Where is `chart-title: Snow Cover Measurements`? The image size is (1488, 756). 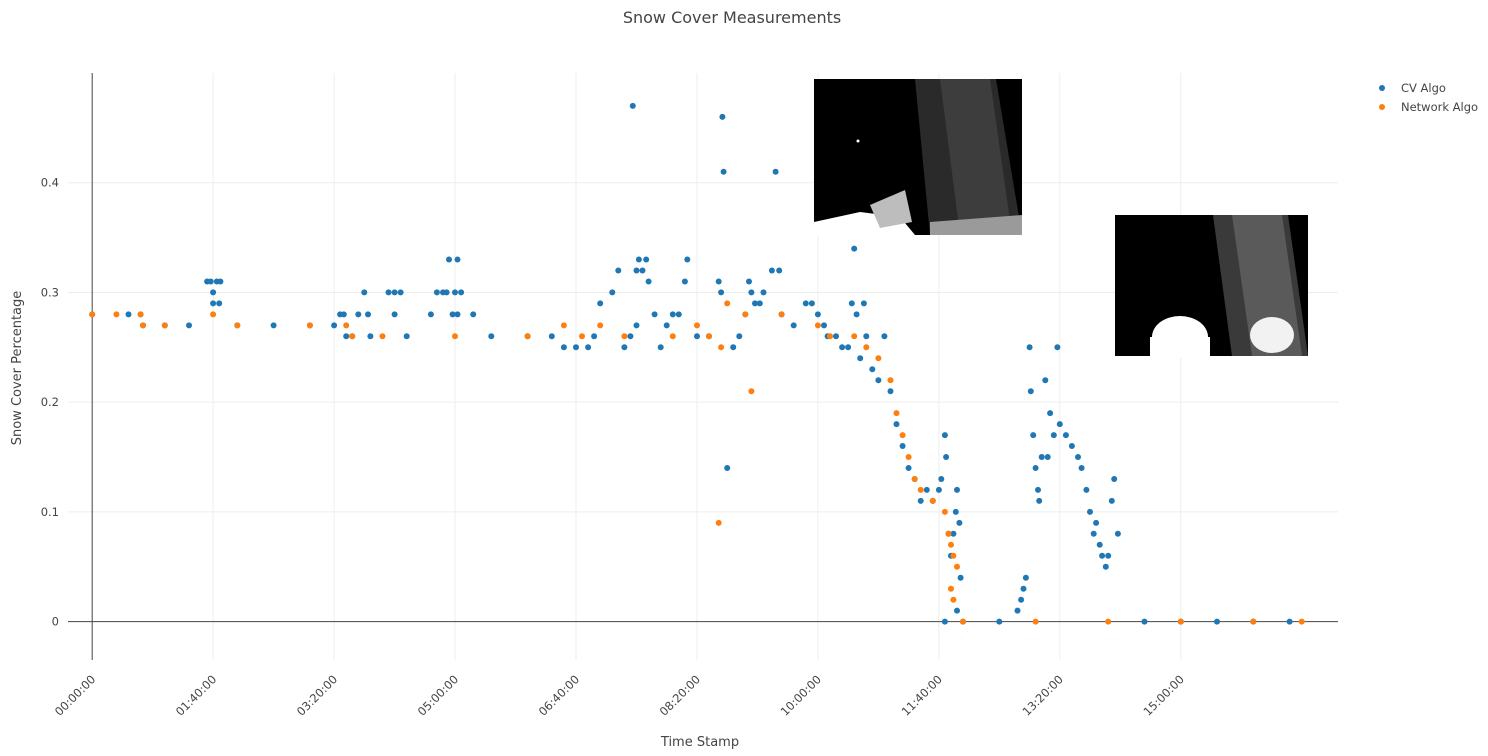 chart-title: Snow Cover Measurements is located at coordinates (732, 17).